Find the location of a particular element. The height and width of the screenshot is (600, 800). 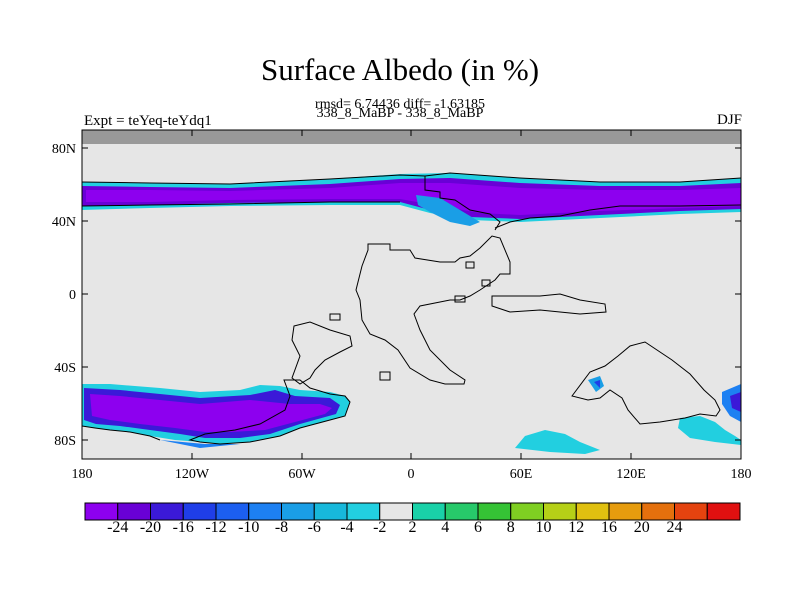

colorbar-label: 6 is located at coordinates (478, 527).